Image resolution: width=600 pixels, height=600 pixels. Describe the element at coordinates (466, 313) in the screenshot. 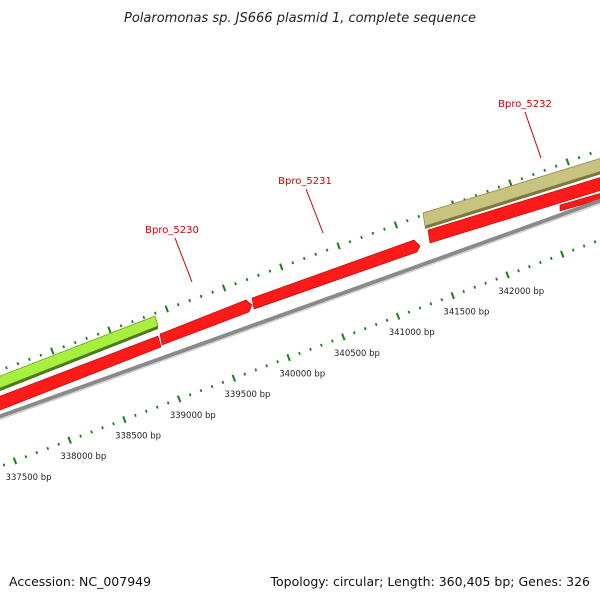

I see `bp-scale-label: 341500 bp` at that location.